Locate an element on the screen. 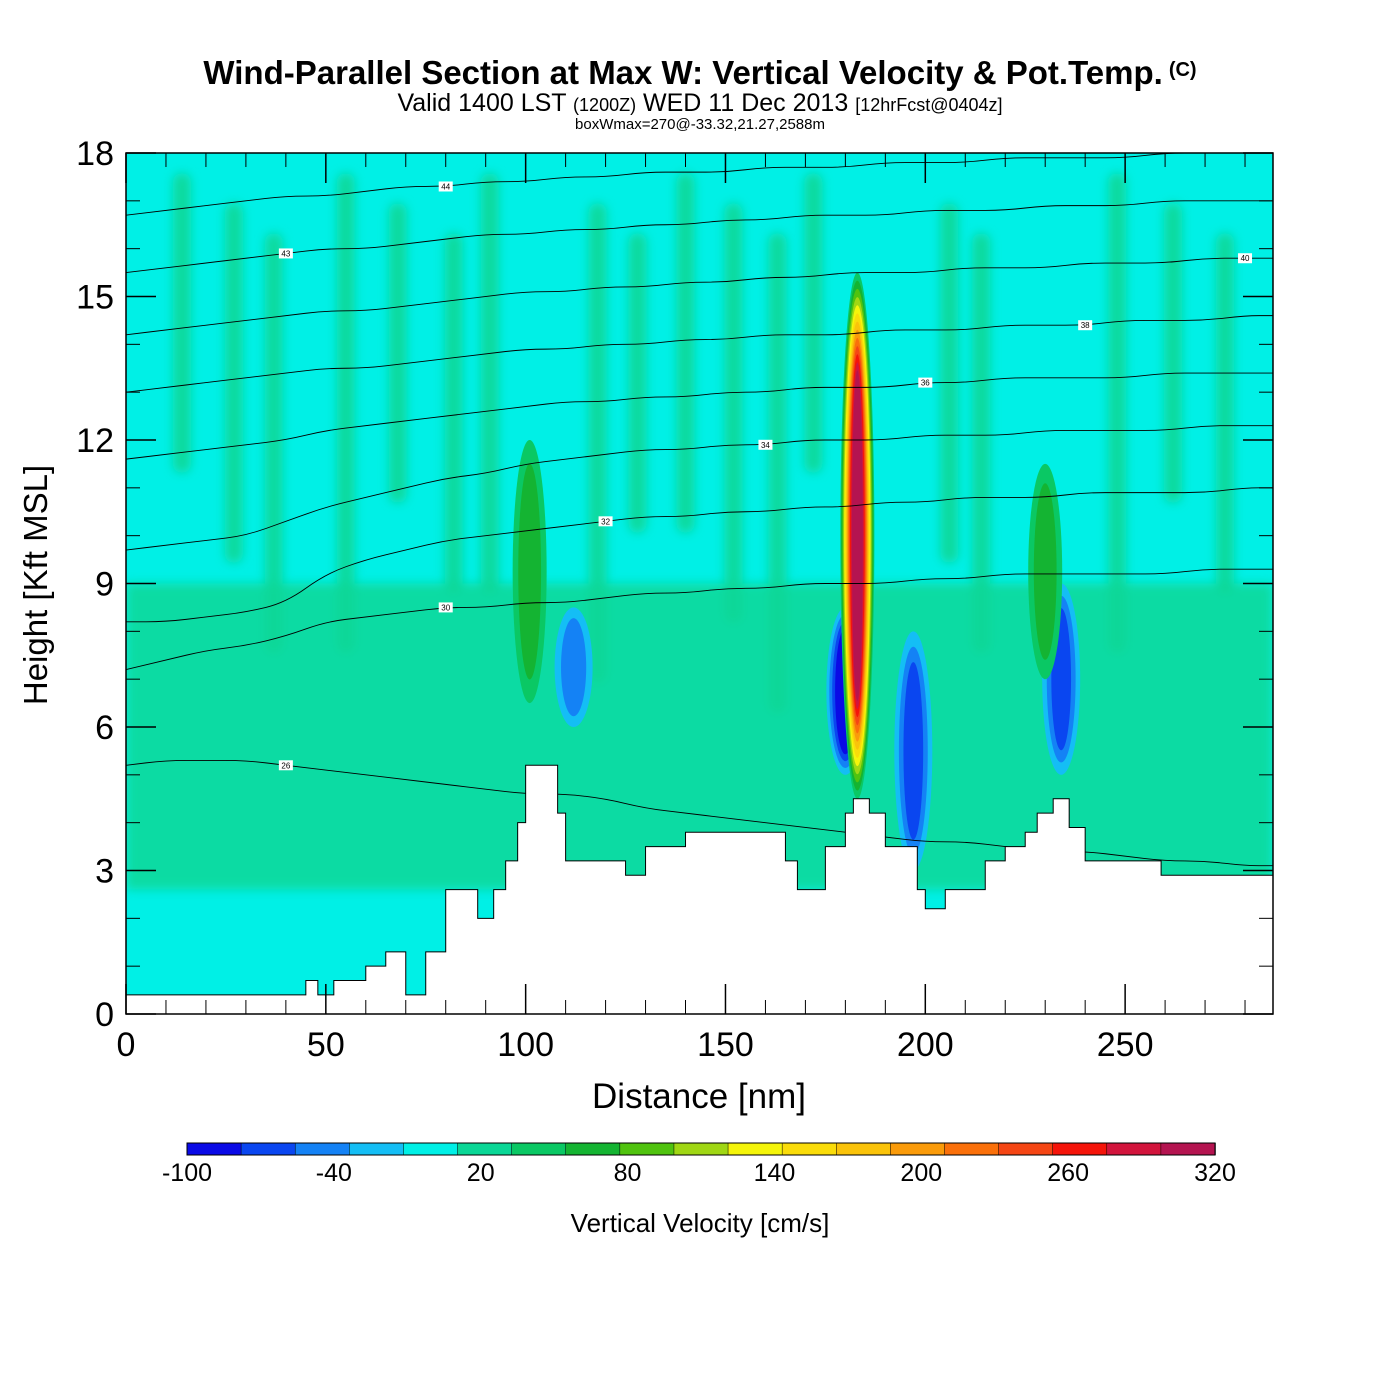  colorbar-frame is located at coordinates (701, 1149).